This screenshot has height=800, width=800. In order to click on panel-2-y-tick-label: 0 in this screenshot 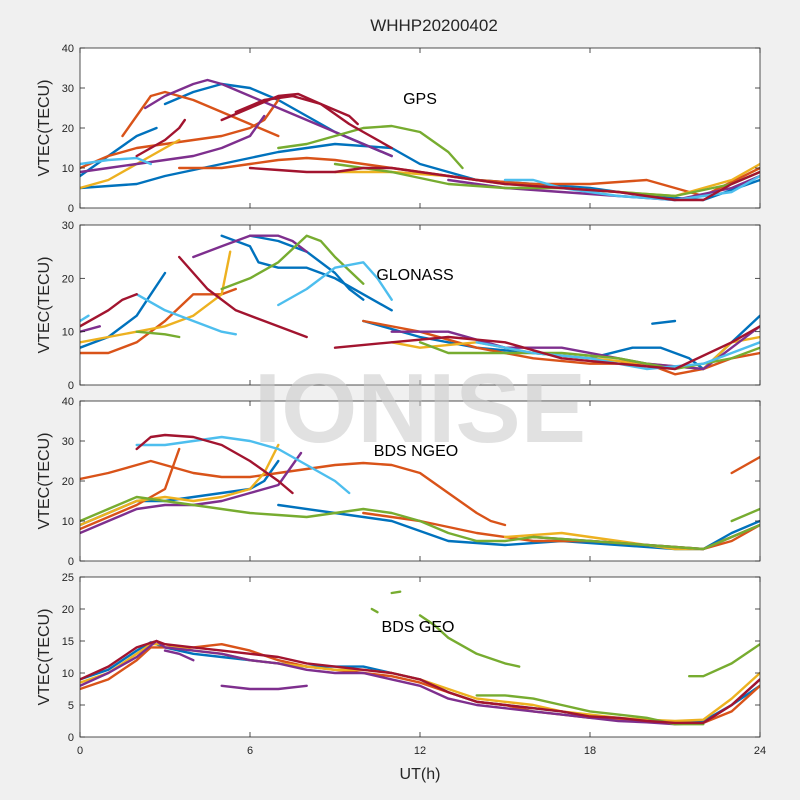, I will do `click(71, 386)`.